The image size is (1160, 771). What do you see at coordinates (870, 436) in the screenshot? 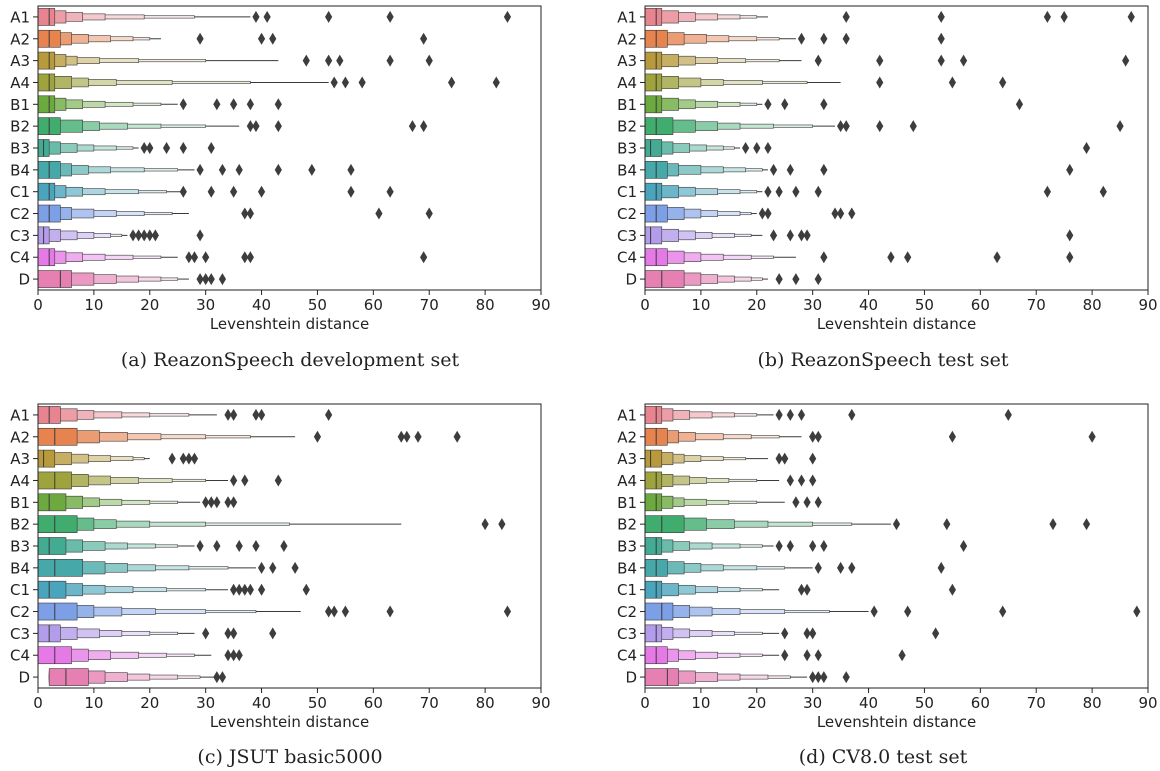
I see `series-A2` at bounding box center [870, 436].